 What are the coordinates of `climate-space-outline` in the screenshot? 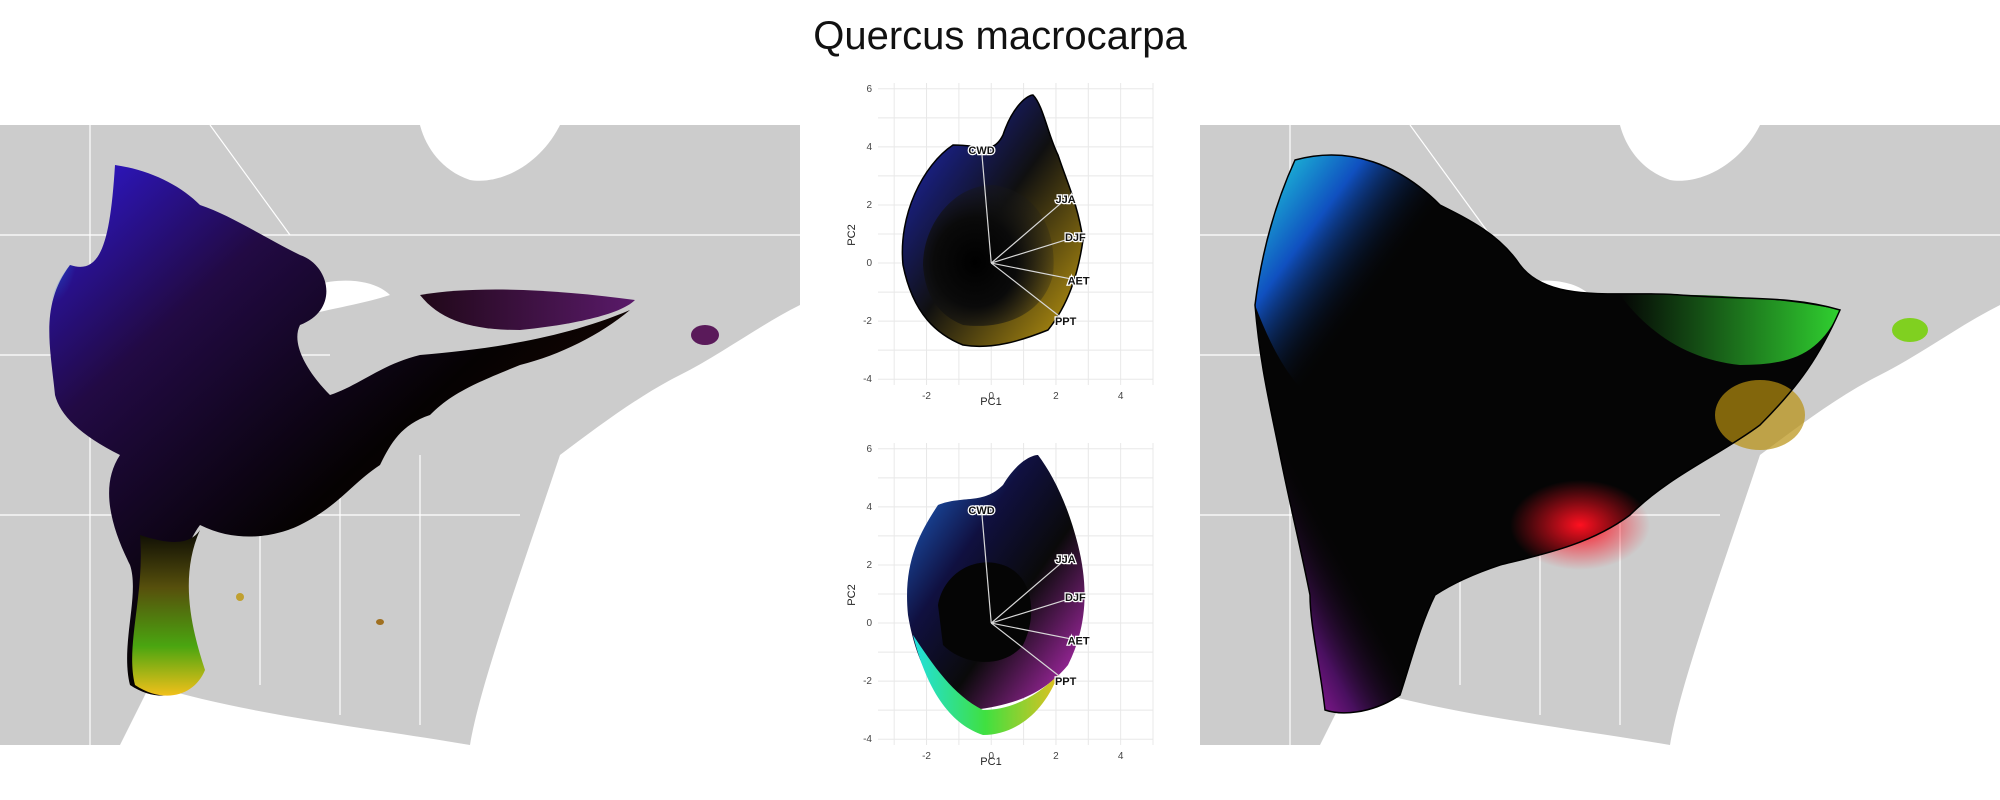 It's located at (992, 221).